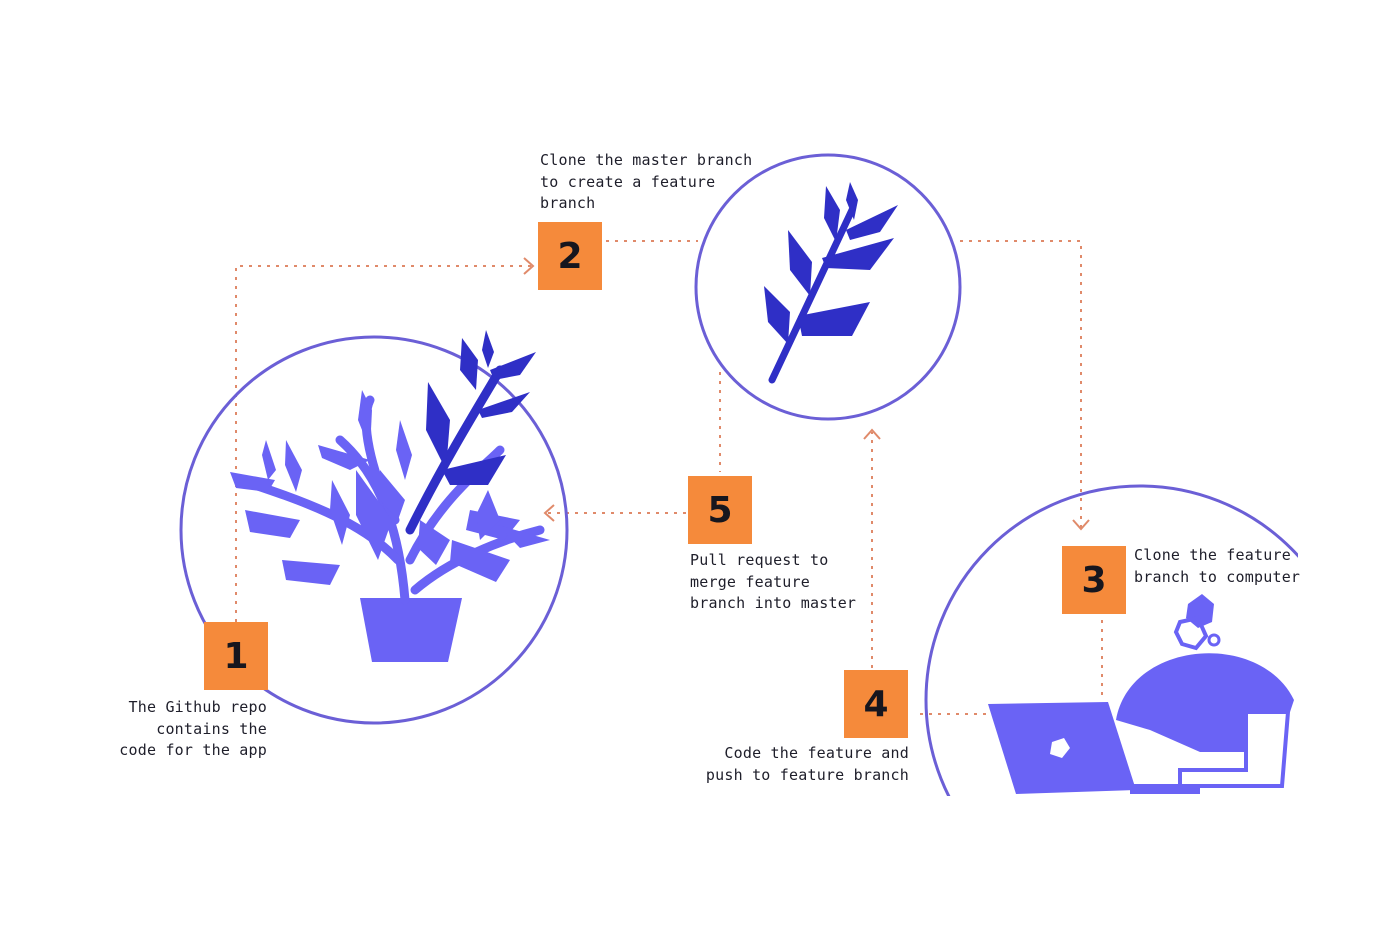  Describe the element at coordinates (876, 704) in the screenshot. I see `step-4-badge: 4` at that location.